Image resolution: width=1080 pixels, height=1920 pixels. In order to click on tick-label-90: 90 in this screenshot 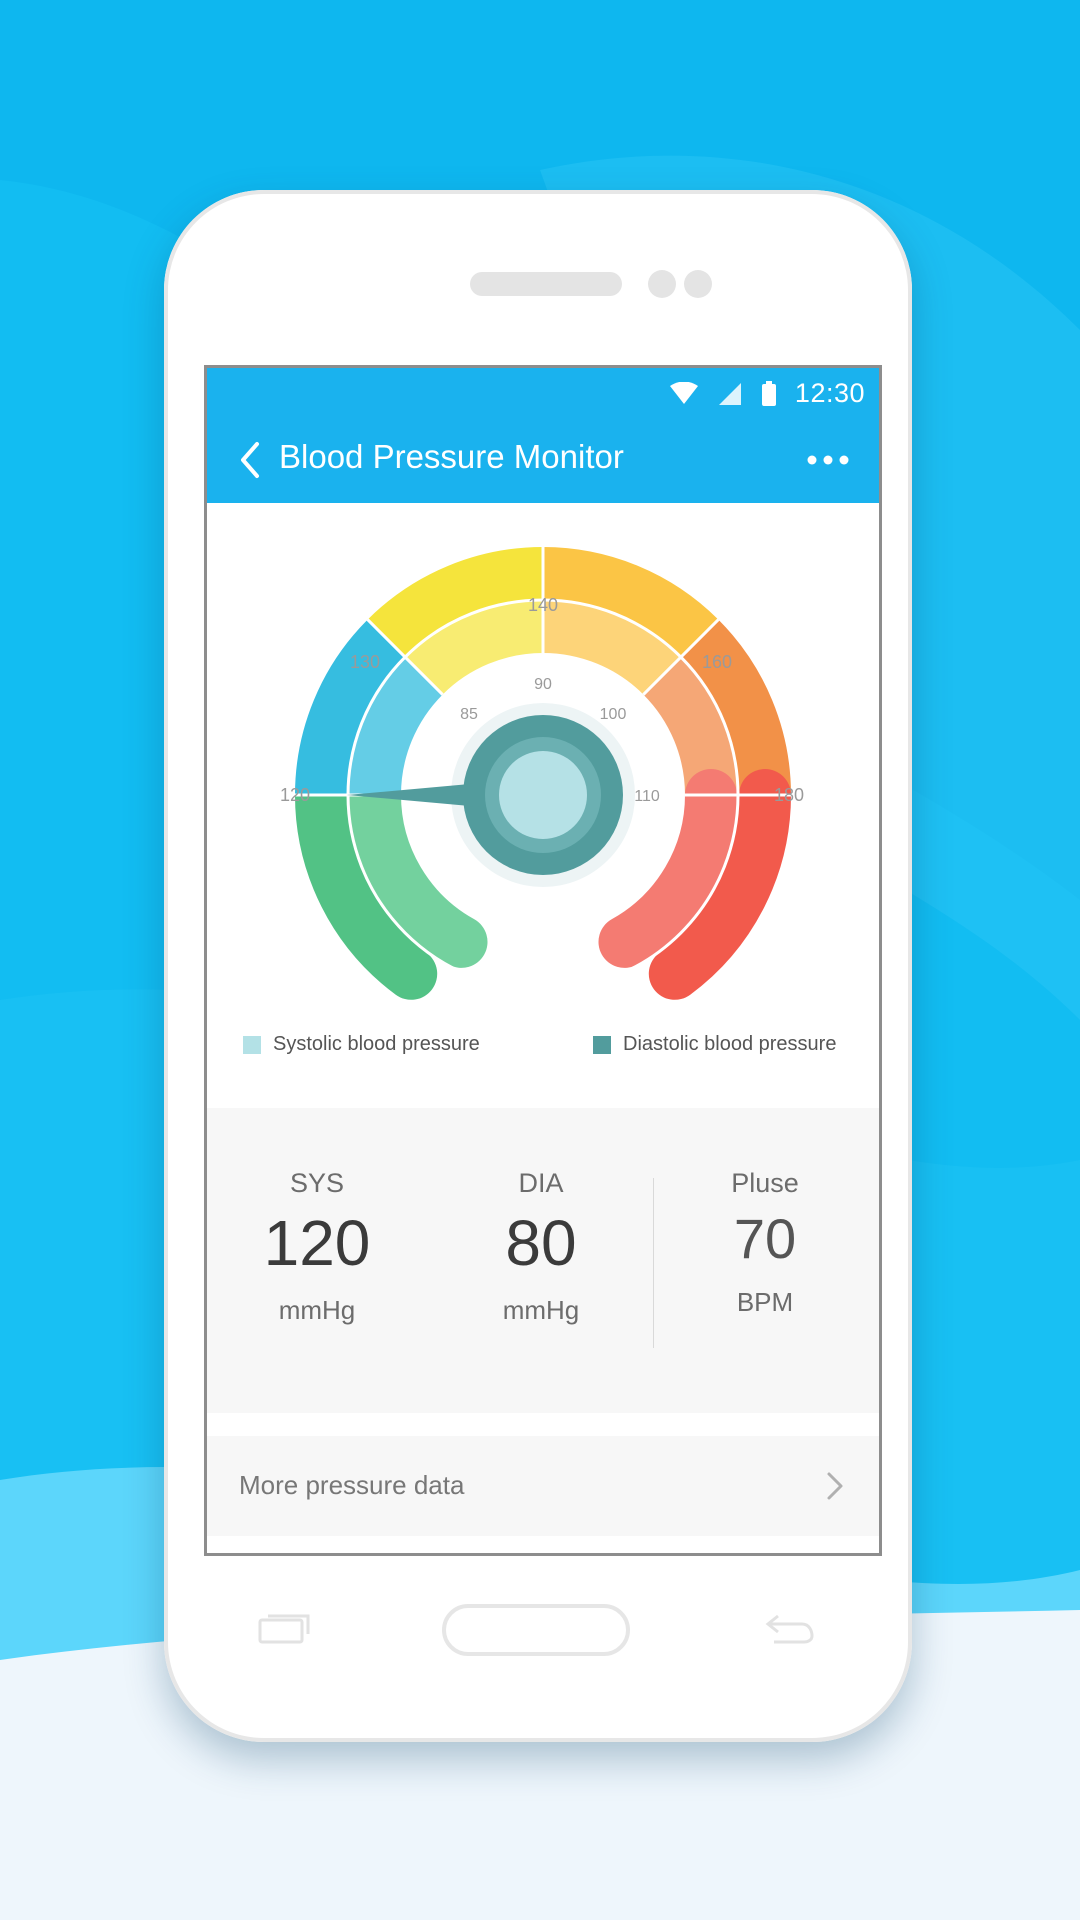, I will do `click(543, 684)`.